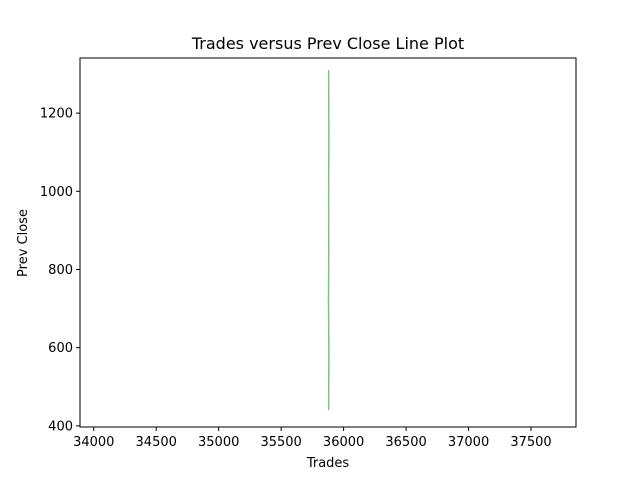 The width and height of the screenshot is (640, 480). I want to click on y-tick-label: 800, so click(60, 270).